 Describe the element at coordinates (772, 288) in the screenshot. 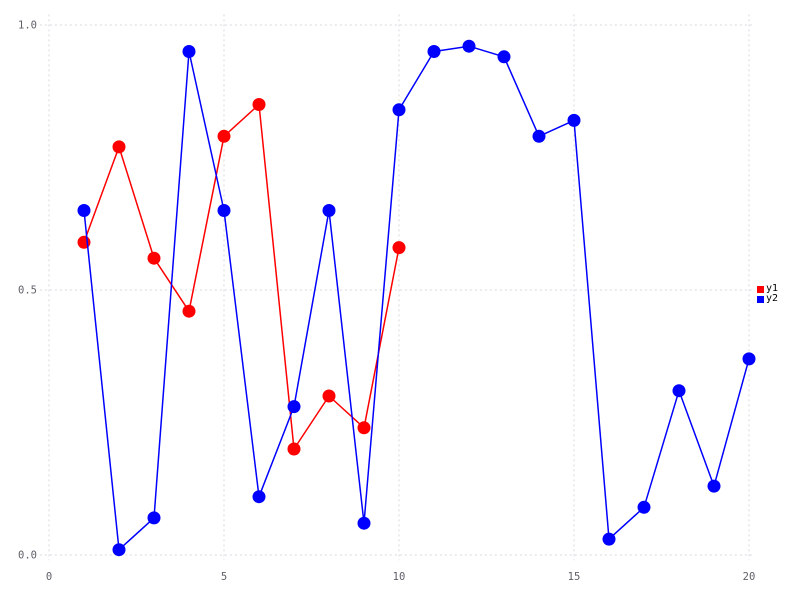

I see `legend-label-y1: y1` at that location.